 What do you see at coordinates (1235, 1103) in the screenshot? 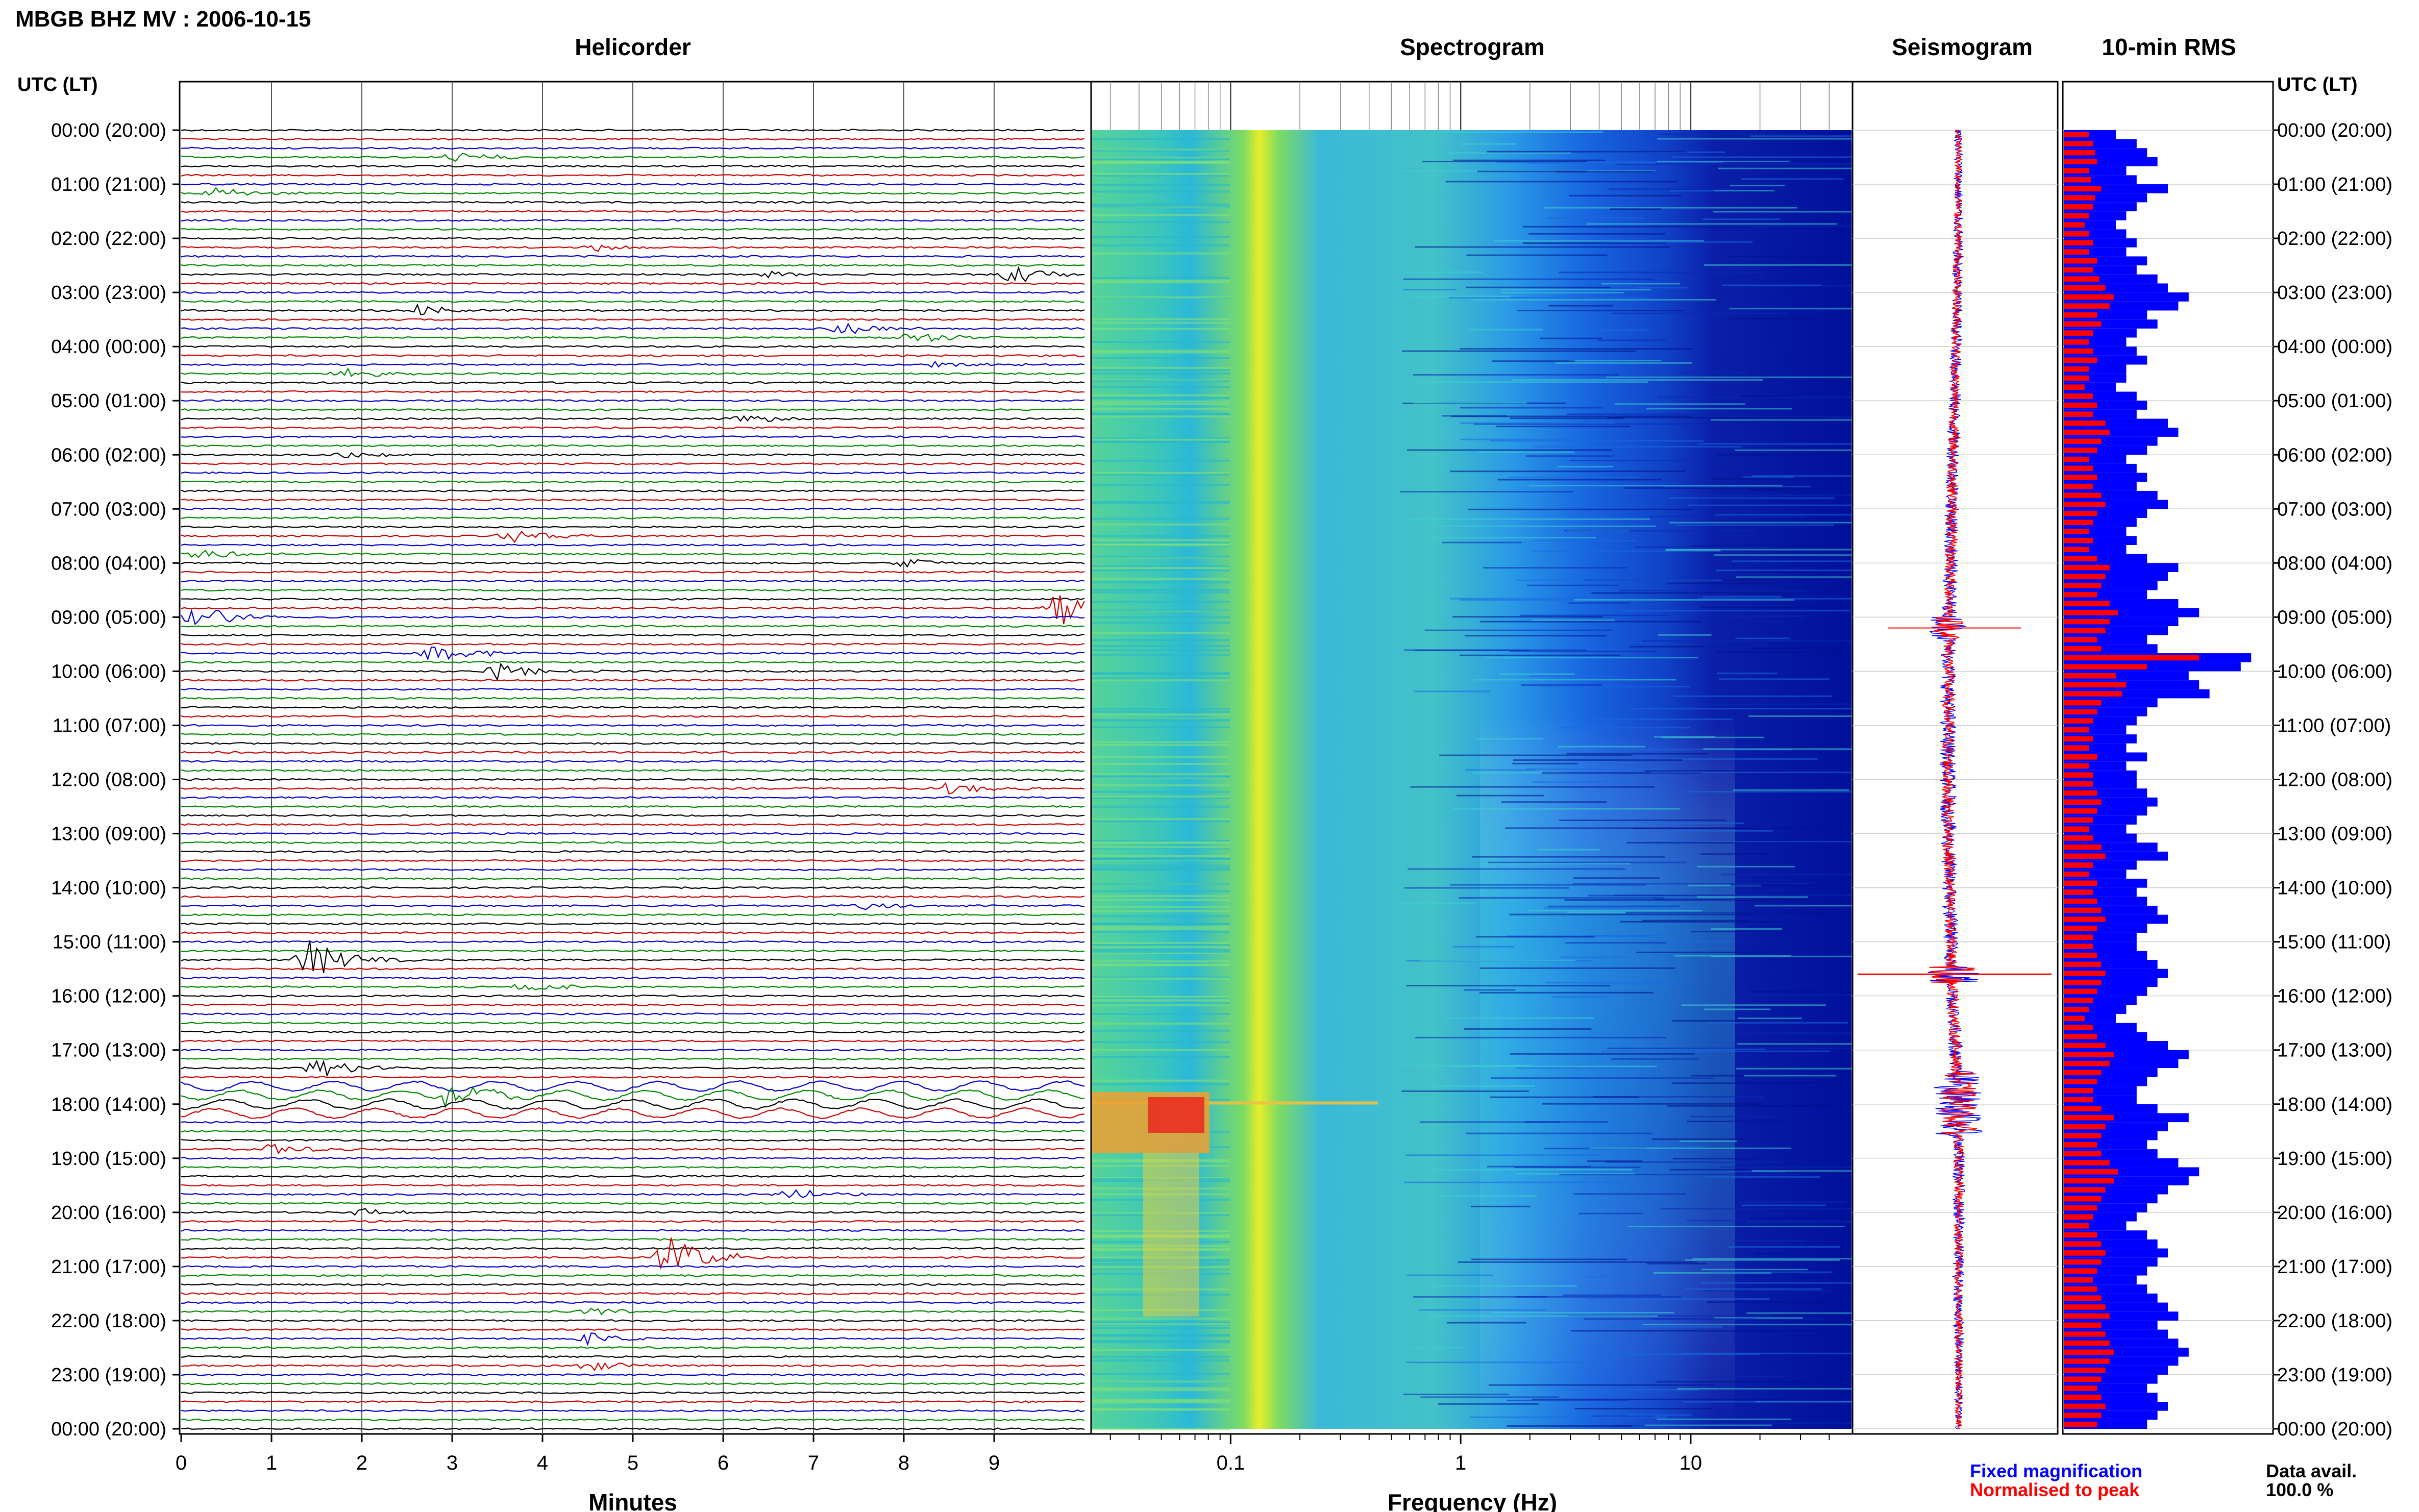
I see `spectrogram-event-streak` at bounding box center [1235, 1103].